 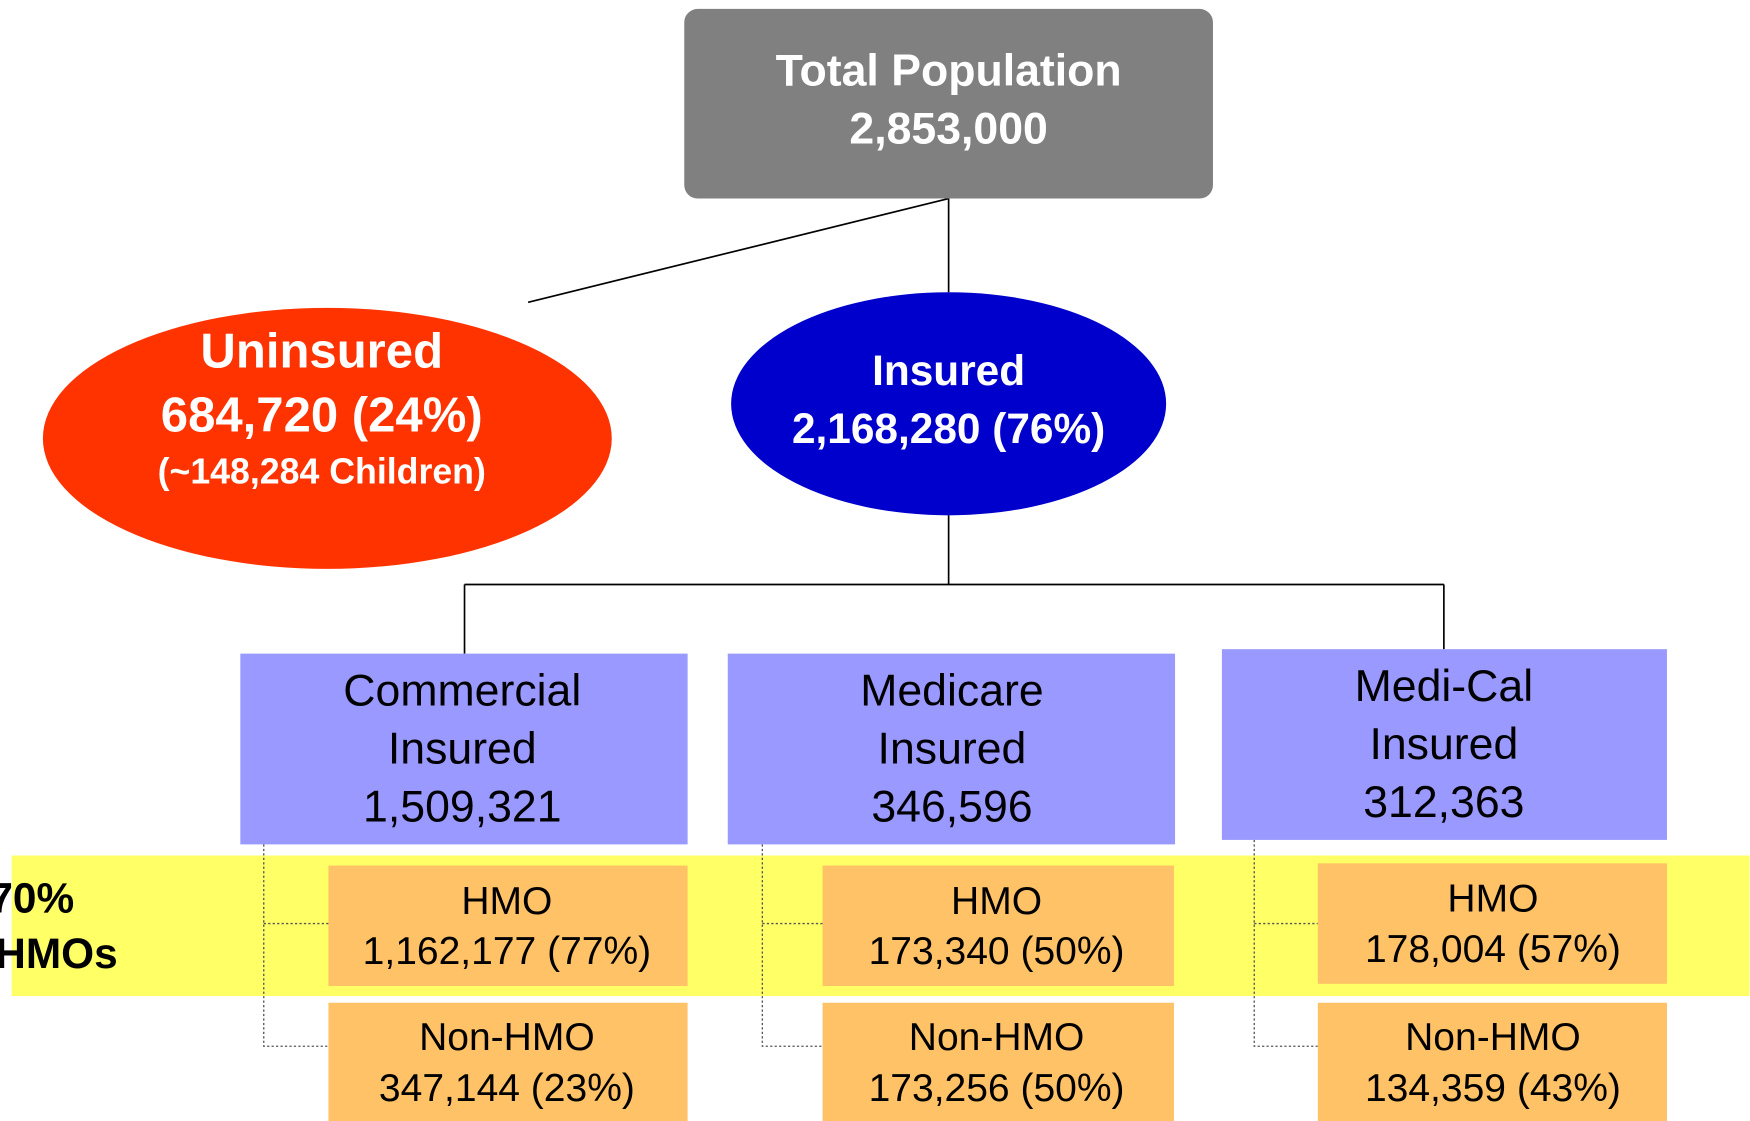 What do you see at coordinates (507, 1037) in the screenshot?
I see `commercial-non-hmo-label: Non-HMO` at bounding box center [507, 1037].